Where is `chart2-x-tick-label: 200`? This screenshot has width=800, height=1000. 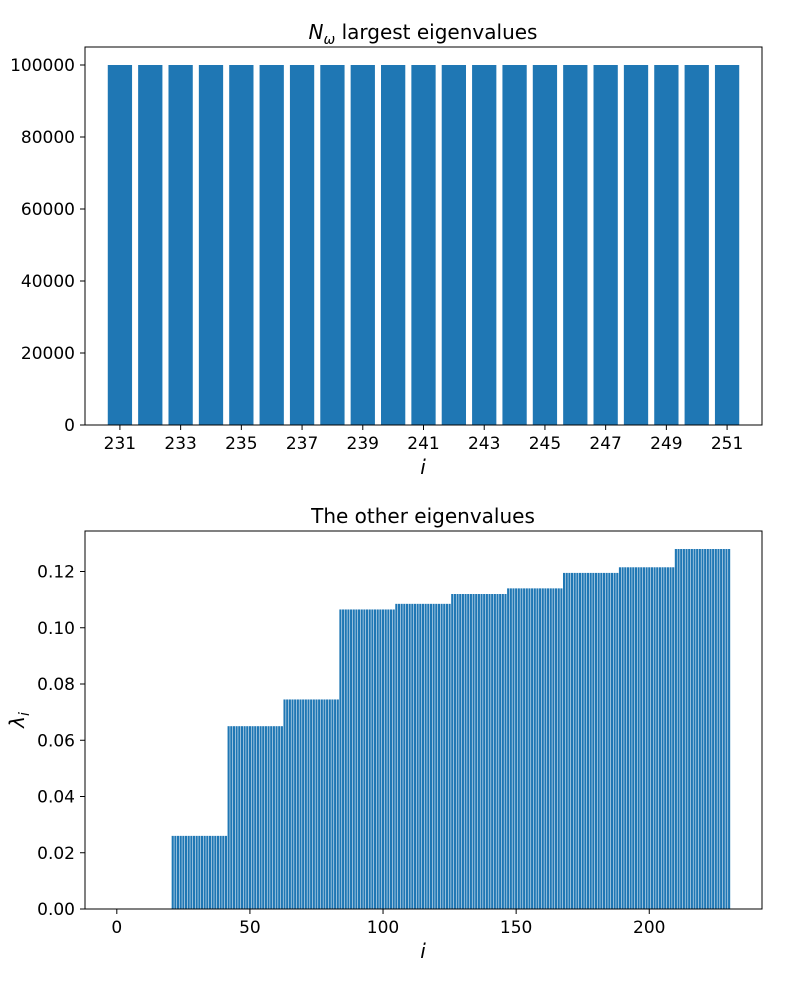 chart2-x-tick-label: 200 is located at coordinates (649, 928).